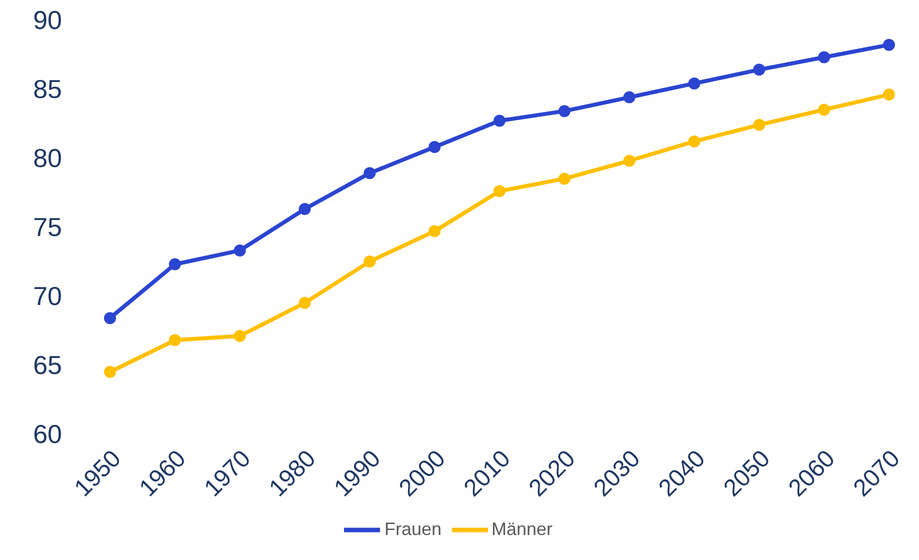 The height and width of the screenshot is (560, 919). I want to click on y-tick-label: 80, so click(47, 158).